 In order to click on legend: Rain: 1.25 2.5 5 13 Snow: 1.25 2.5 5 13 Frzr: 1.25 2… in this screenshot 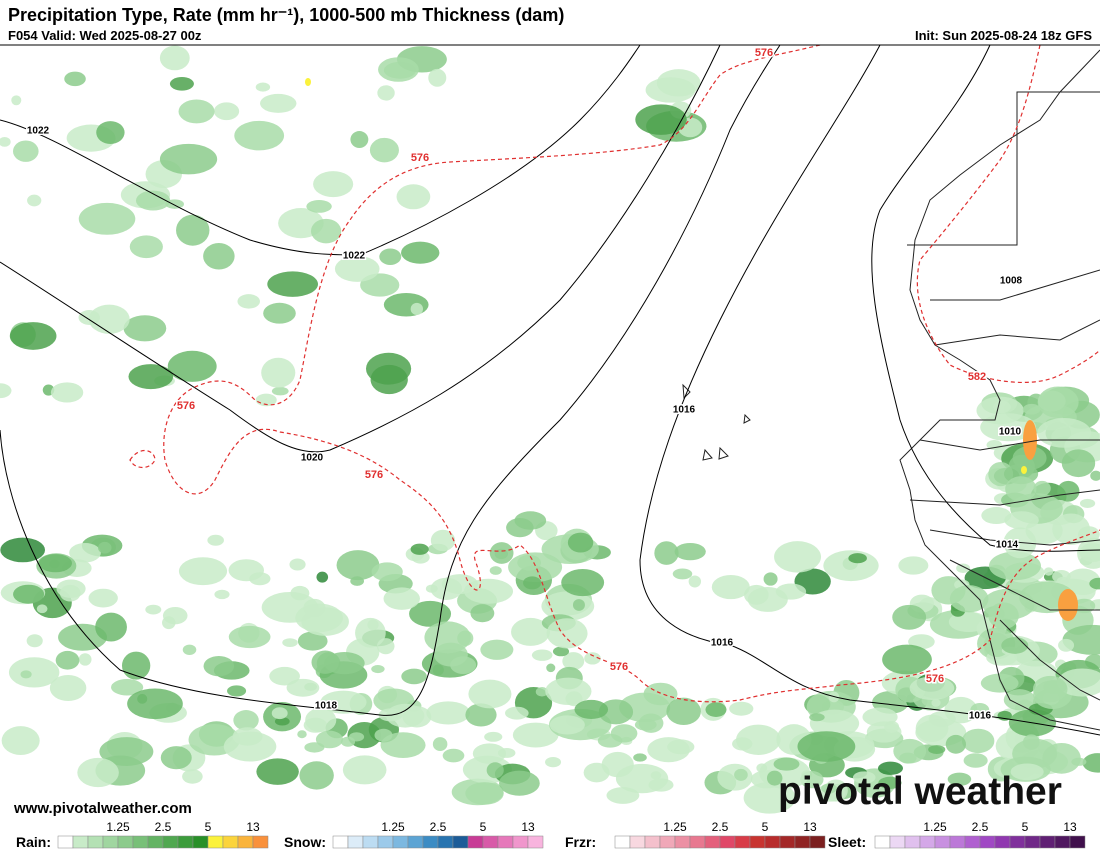, I will do `click(551, 835)`.